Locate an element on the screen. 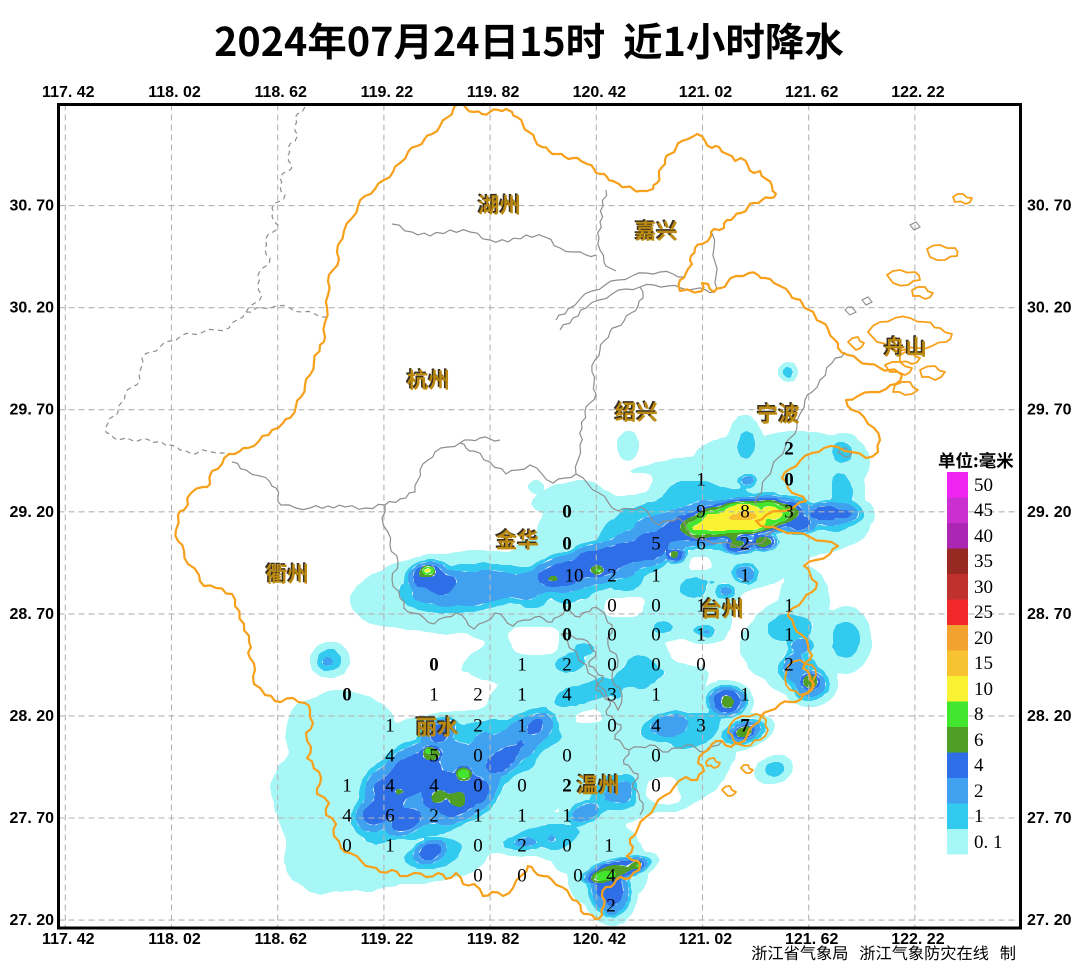 The image size is (1080, 971). svg-text: 35 is located at coordinates (983, 561).